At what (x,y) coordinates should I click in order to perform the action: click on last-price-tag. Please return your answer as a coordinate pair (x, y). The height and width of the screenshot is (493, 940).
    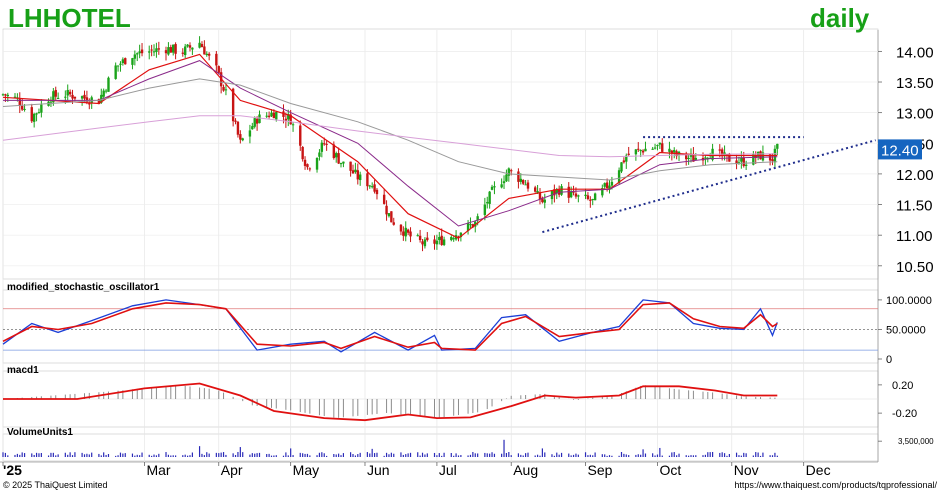
    Looking at the image, I should click on (900, 149).